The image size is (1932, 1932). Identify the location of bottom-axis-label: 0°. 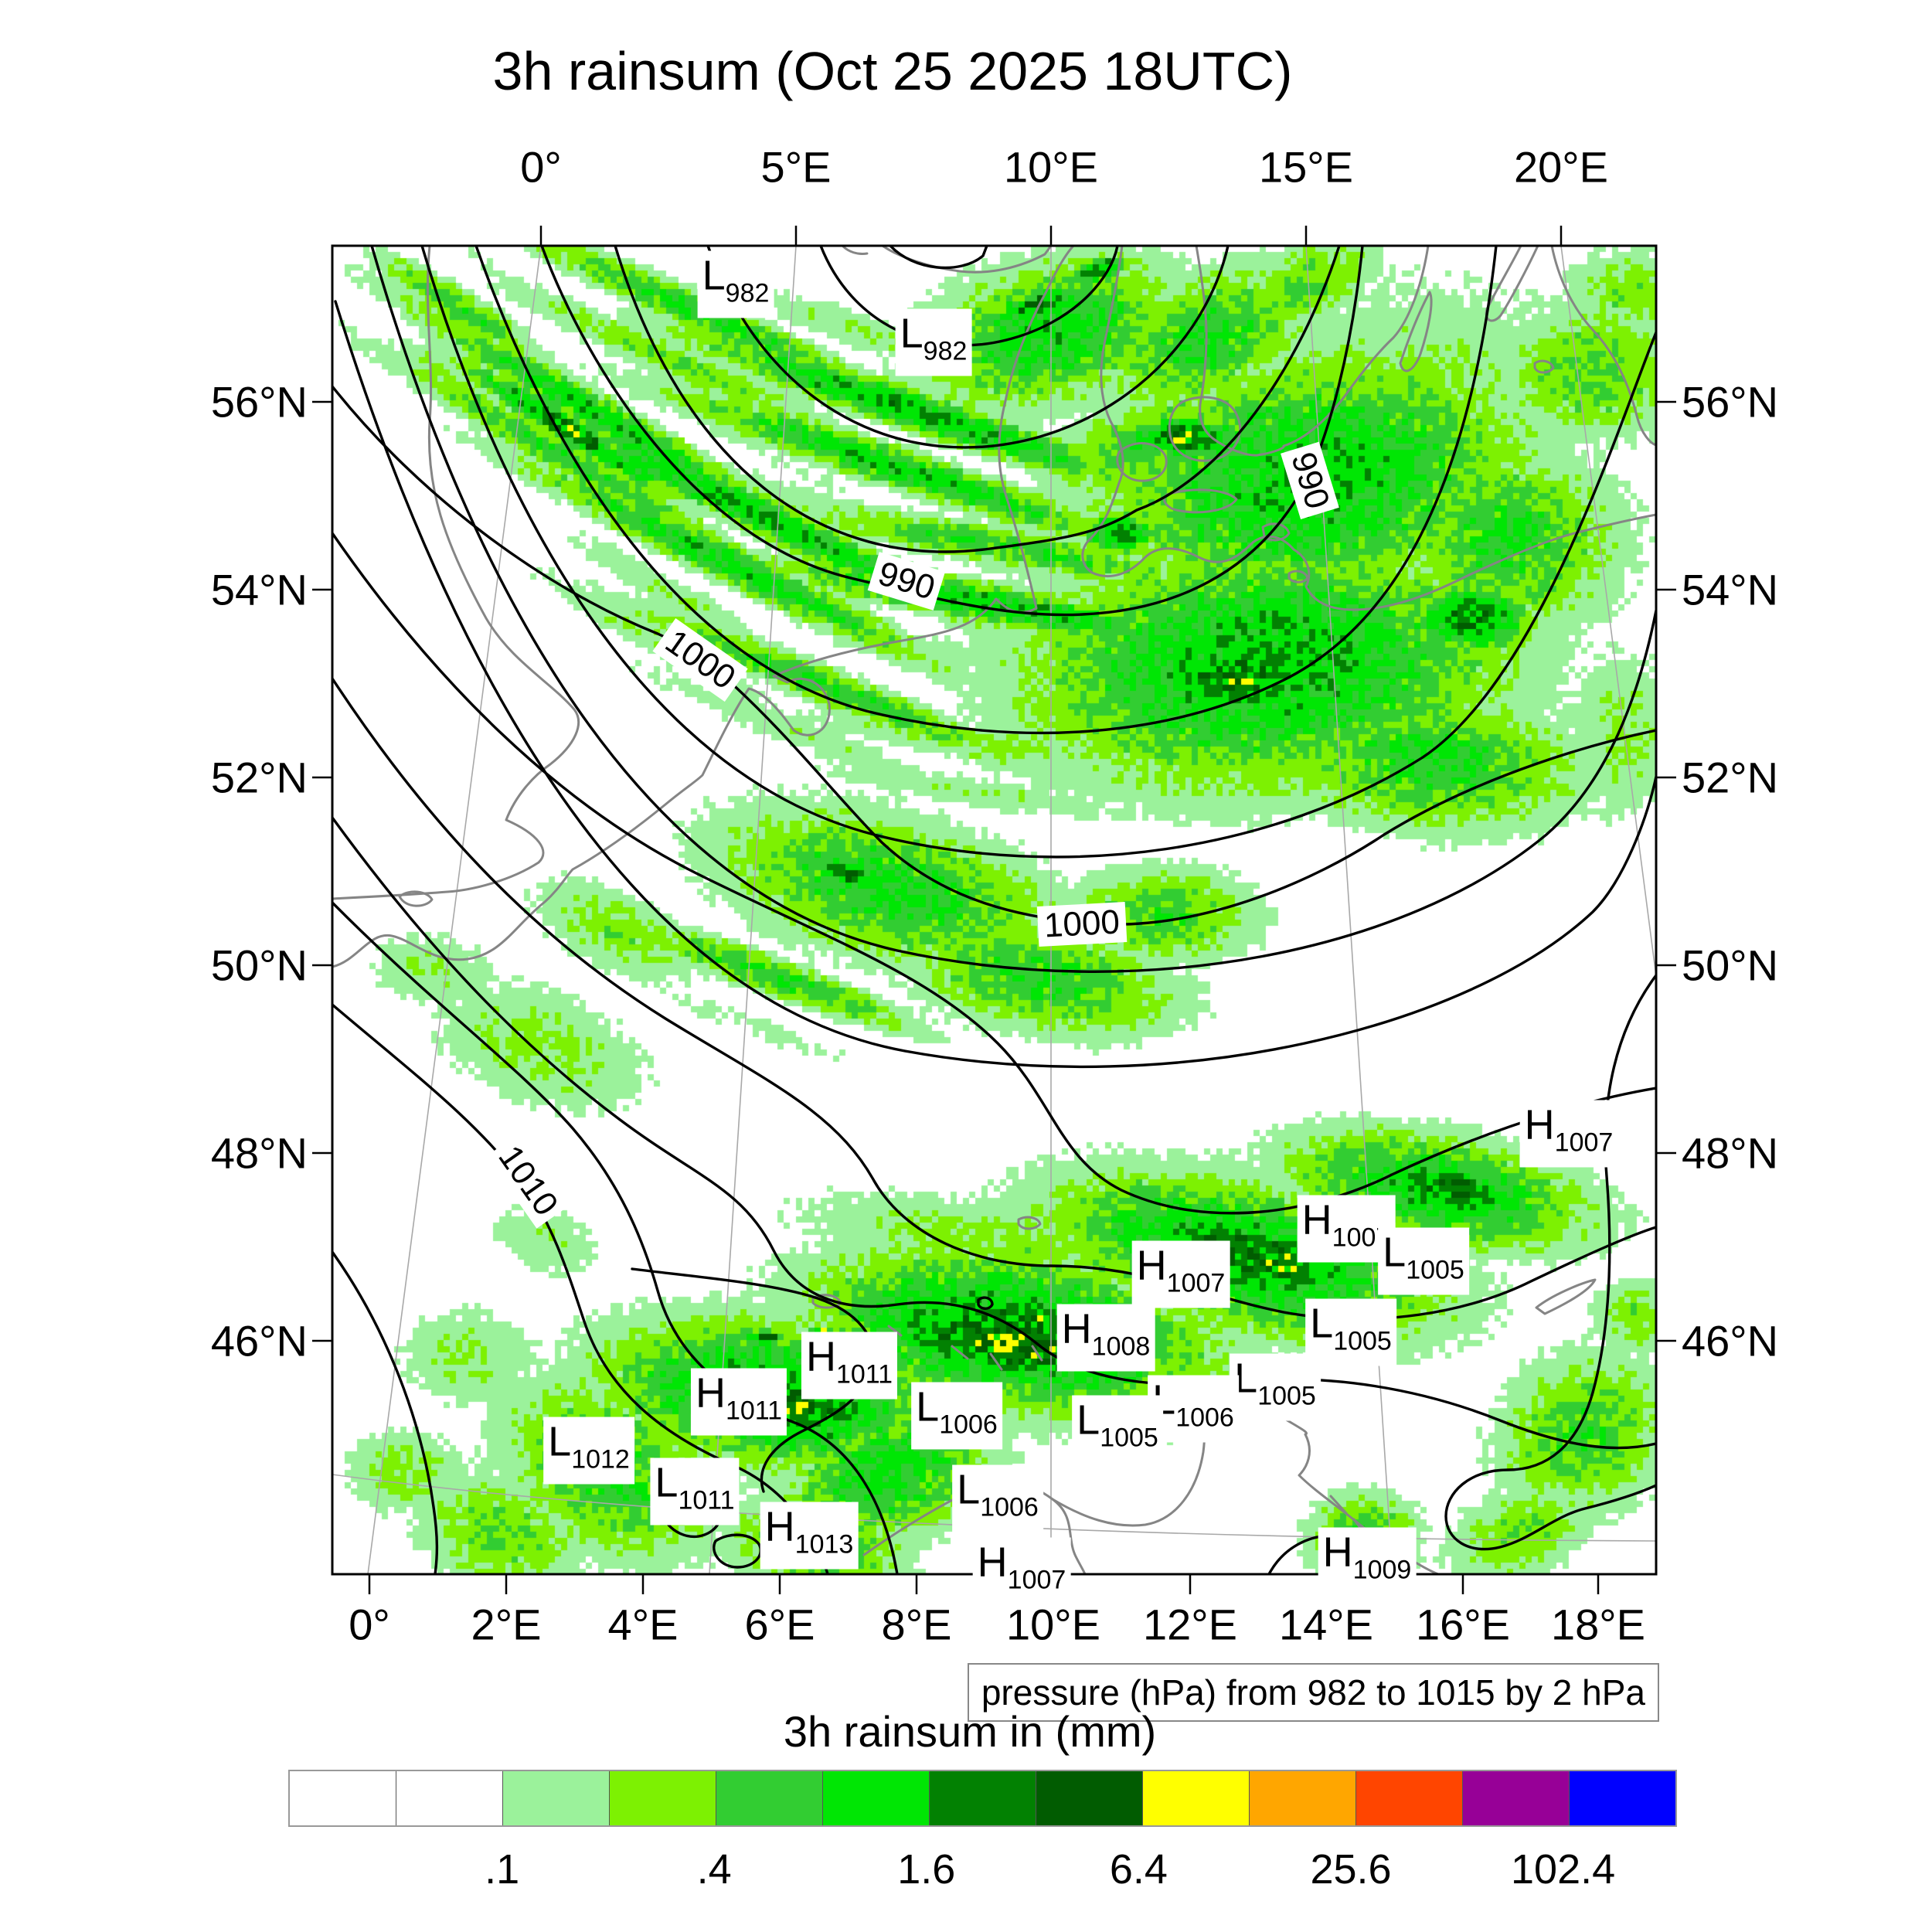
(369, 1625).